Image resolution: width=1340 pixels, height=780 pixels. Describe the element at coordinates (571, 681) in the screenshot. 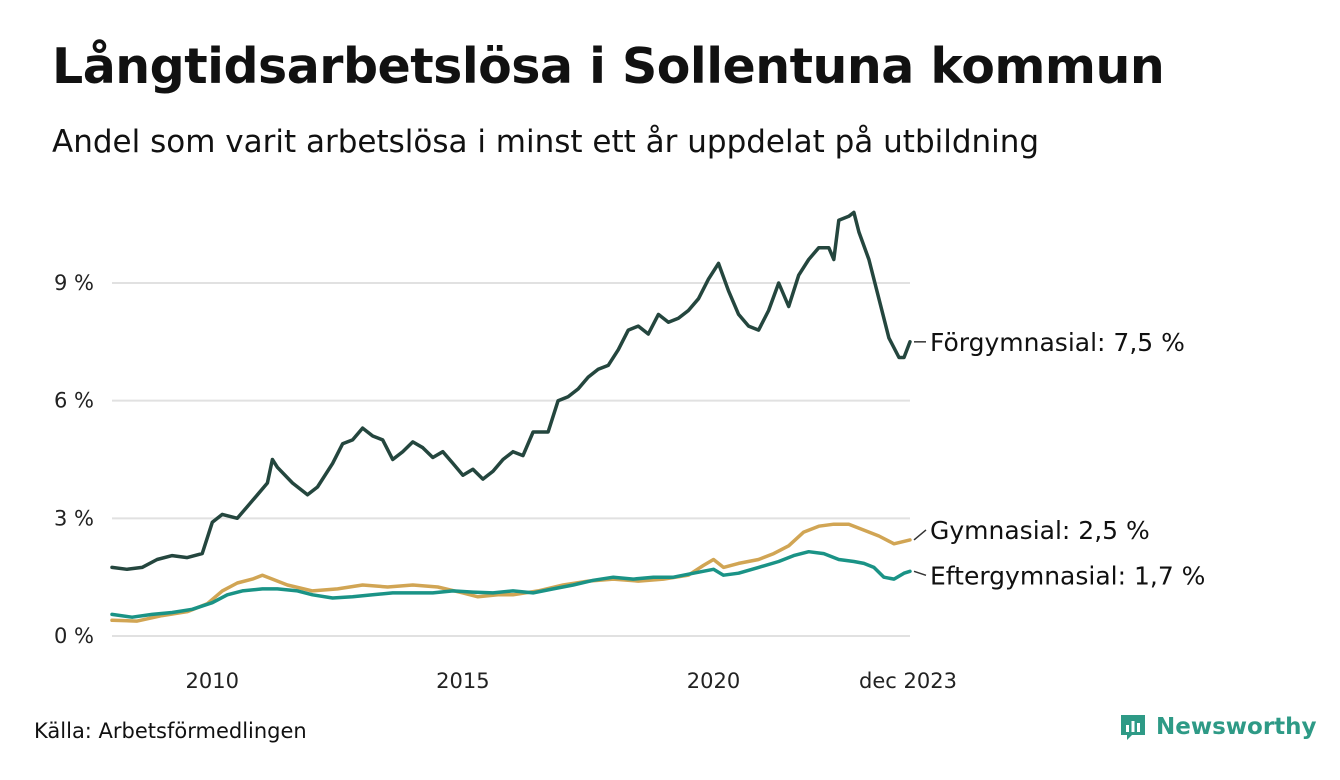

I see `x-axis: 2010 2015 2020 dec 2023` at that location.